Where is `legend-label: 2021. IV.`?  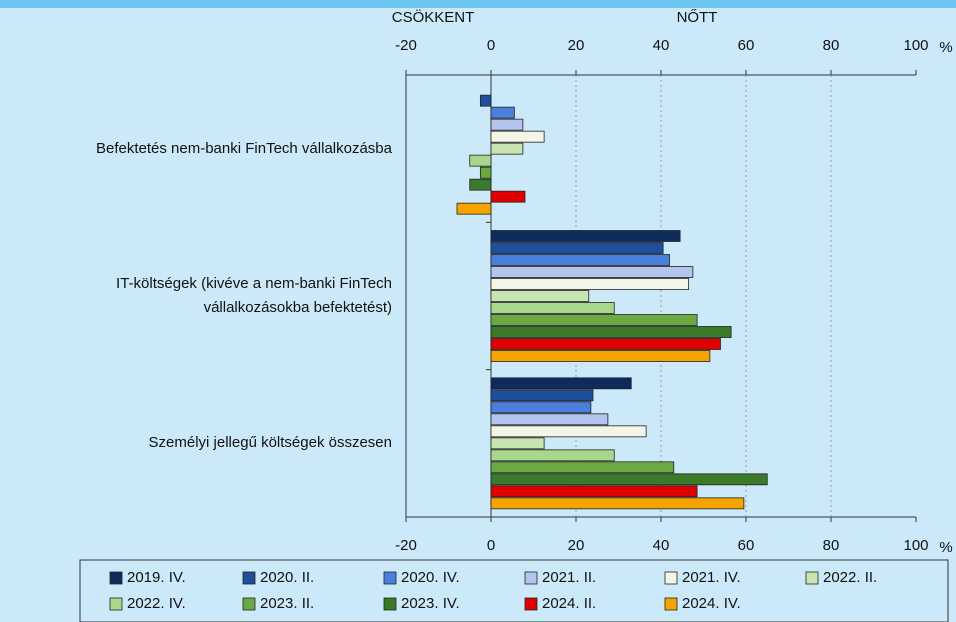 legend-label: 2021. IV. is located at coordinates (711, 577).